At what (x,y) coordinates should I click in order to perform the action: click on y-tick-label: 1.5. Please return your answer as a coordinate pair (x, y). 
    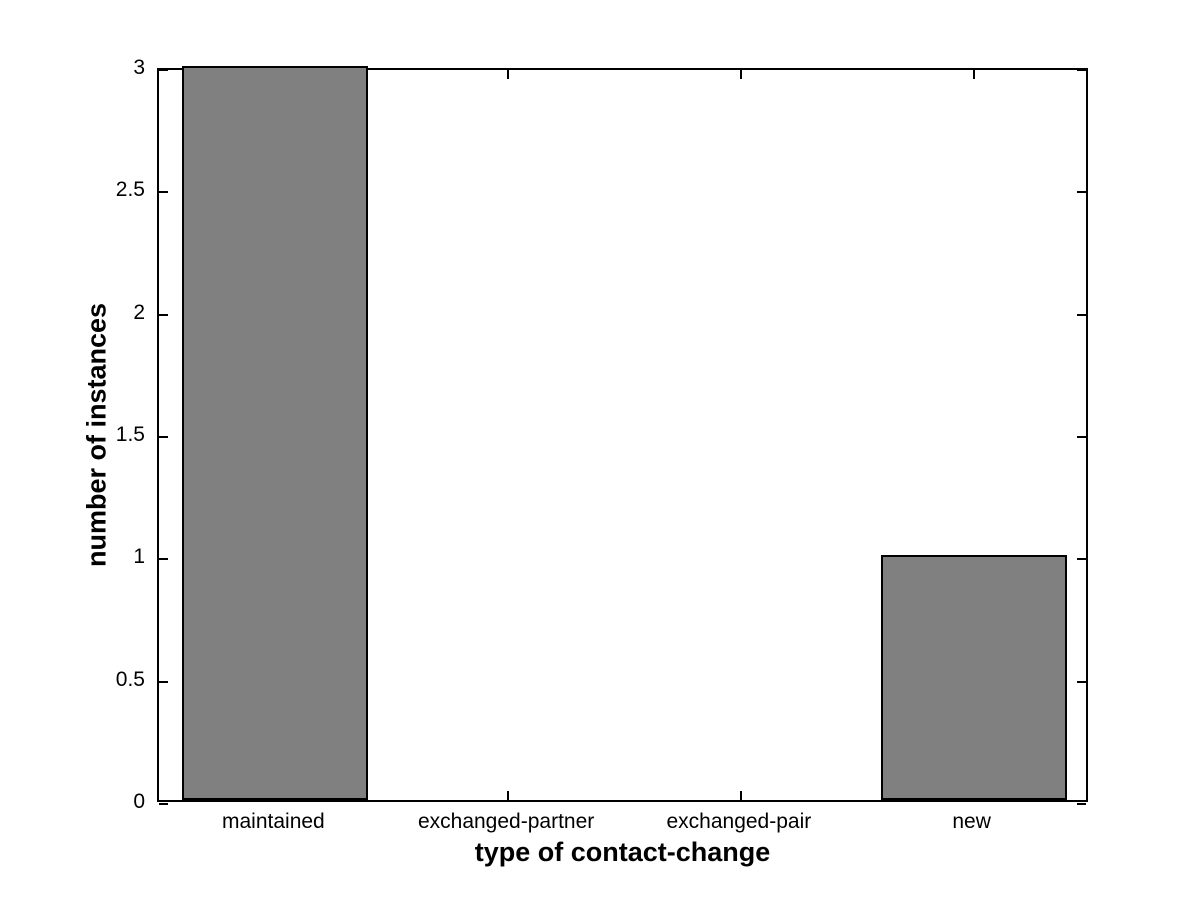
    Looking at the image, I should click on (130, 434).